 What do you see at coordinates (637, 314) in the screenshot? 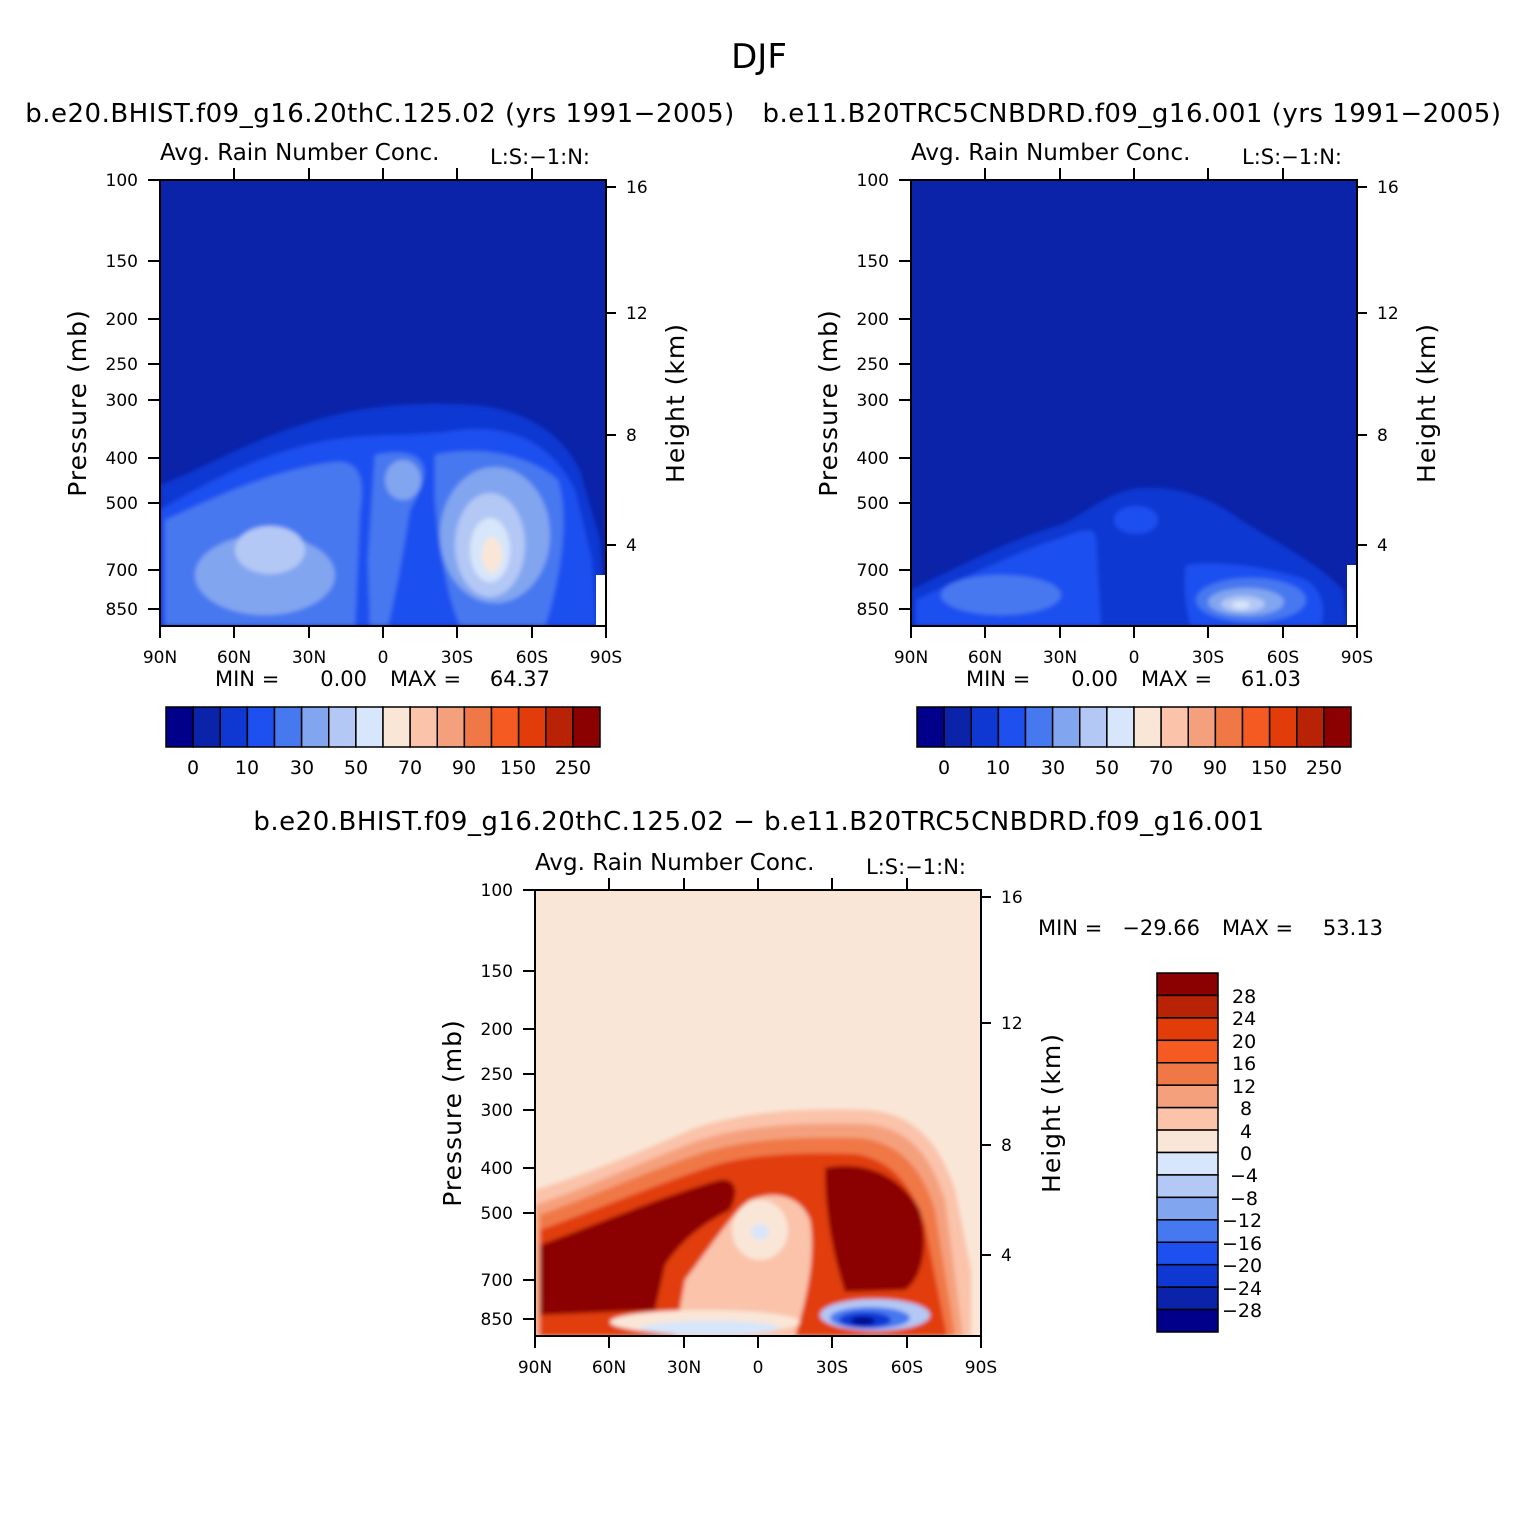
I see `panel-1-y2tick: 12` at bounding box center [637, 314].